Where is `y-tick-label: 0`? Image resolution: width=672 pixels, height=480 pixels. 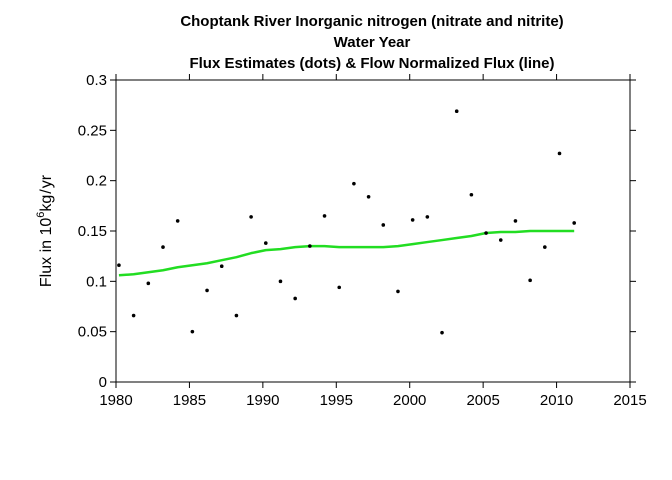 y-tick-label: 0 is located at coordinates (103, 382).